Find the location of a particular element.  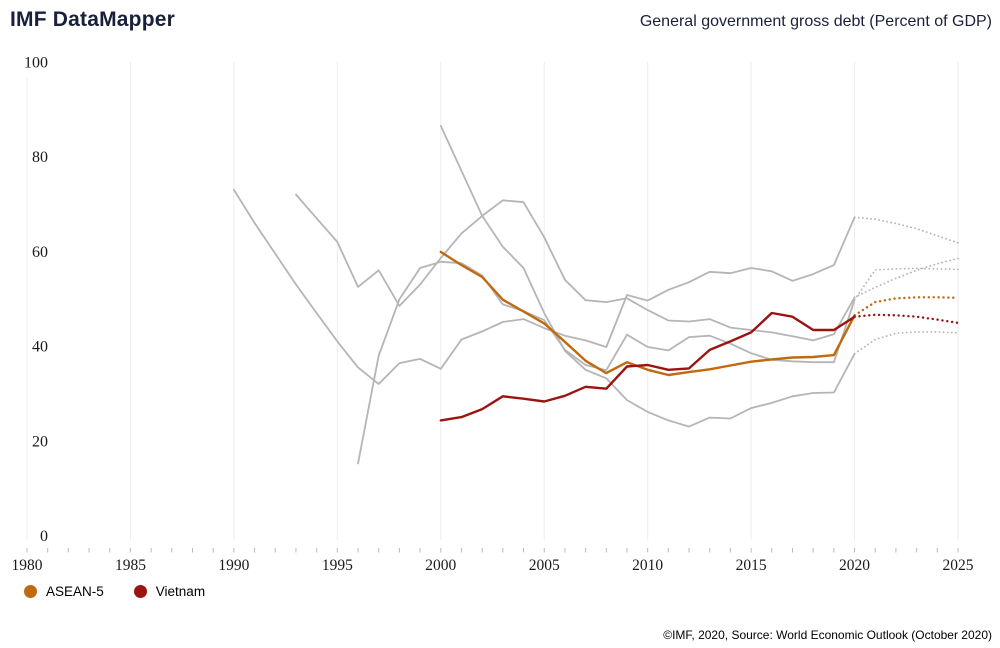

y-axis-label-0: 0 is located at coordinates (44, 536).